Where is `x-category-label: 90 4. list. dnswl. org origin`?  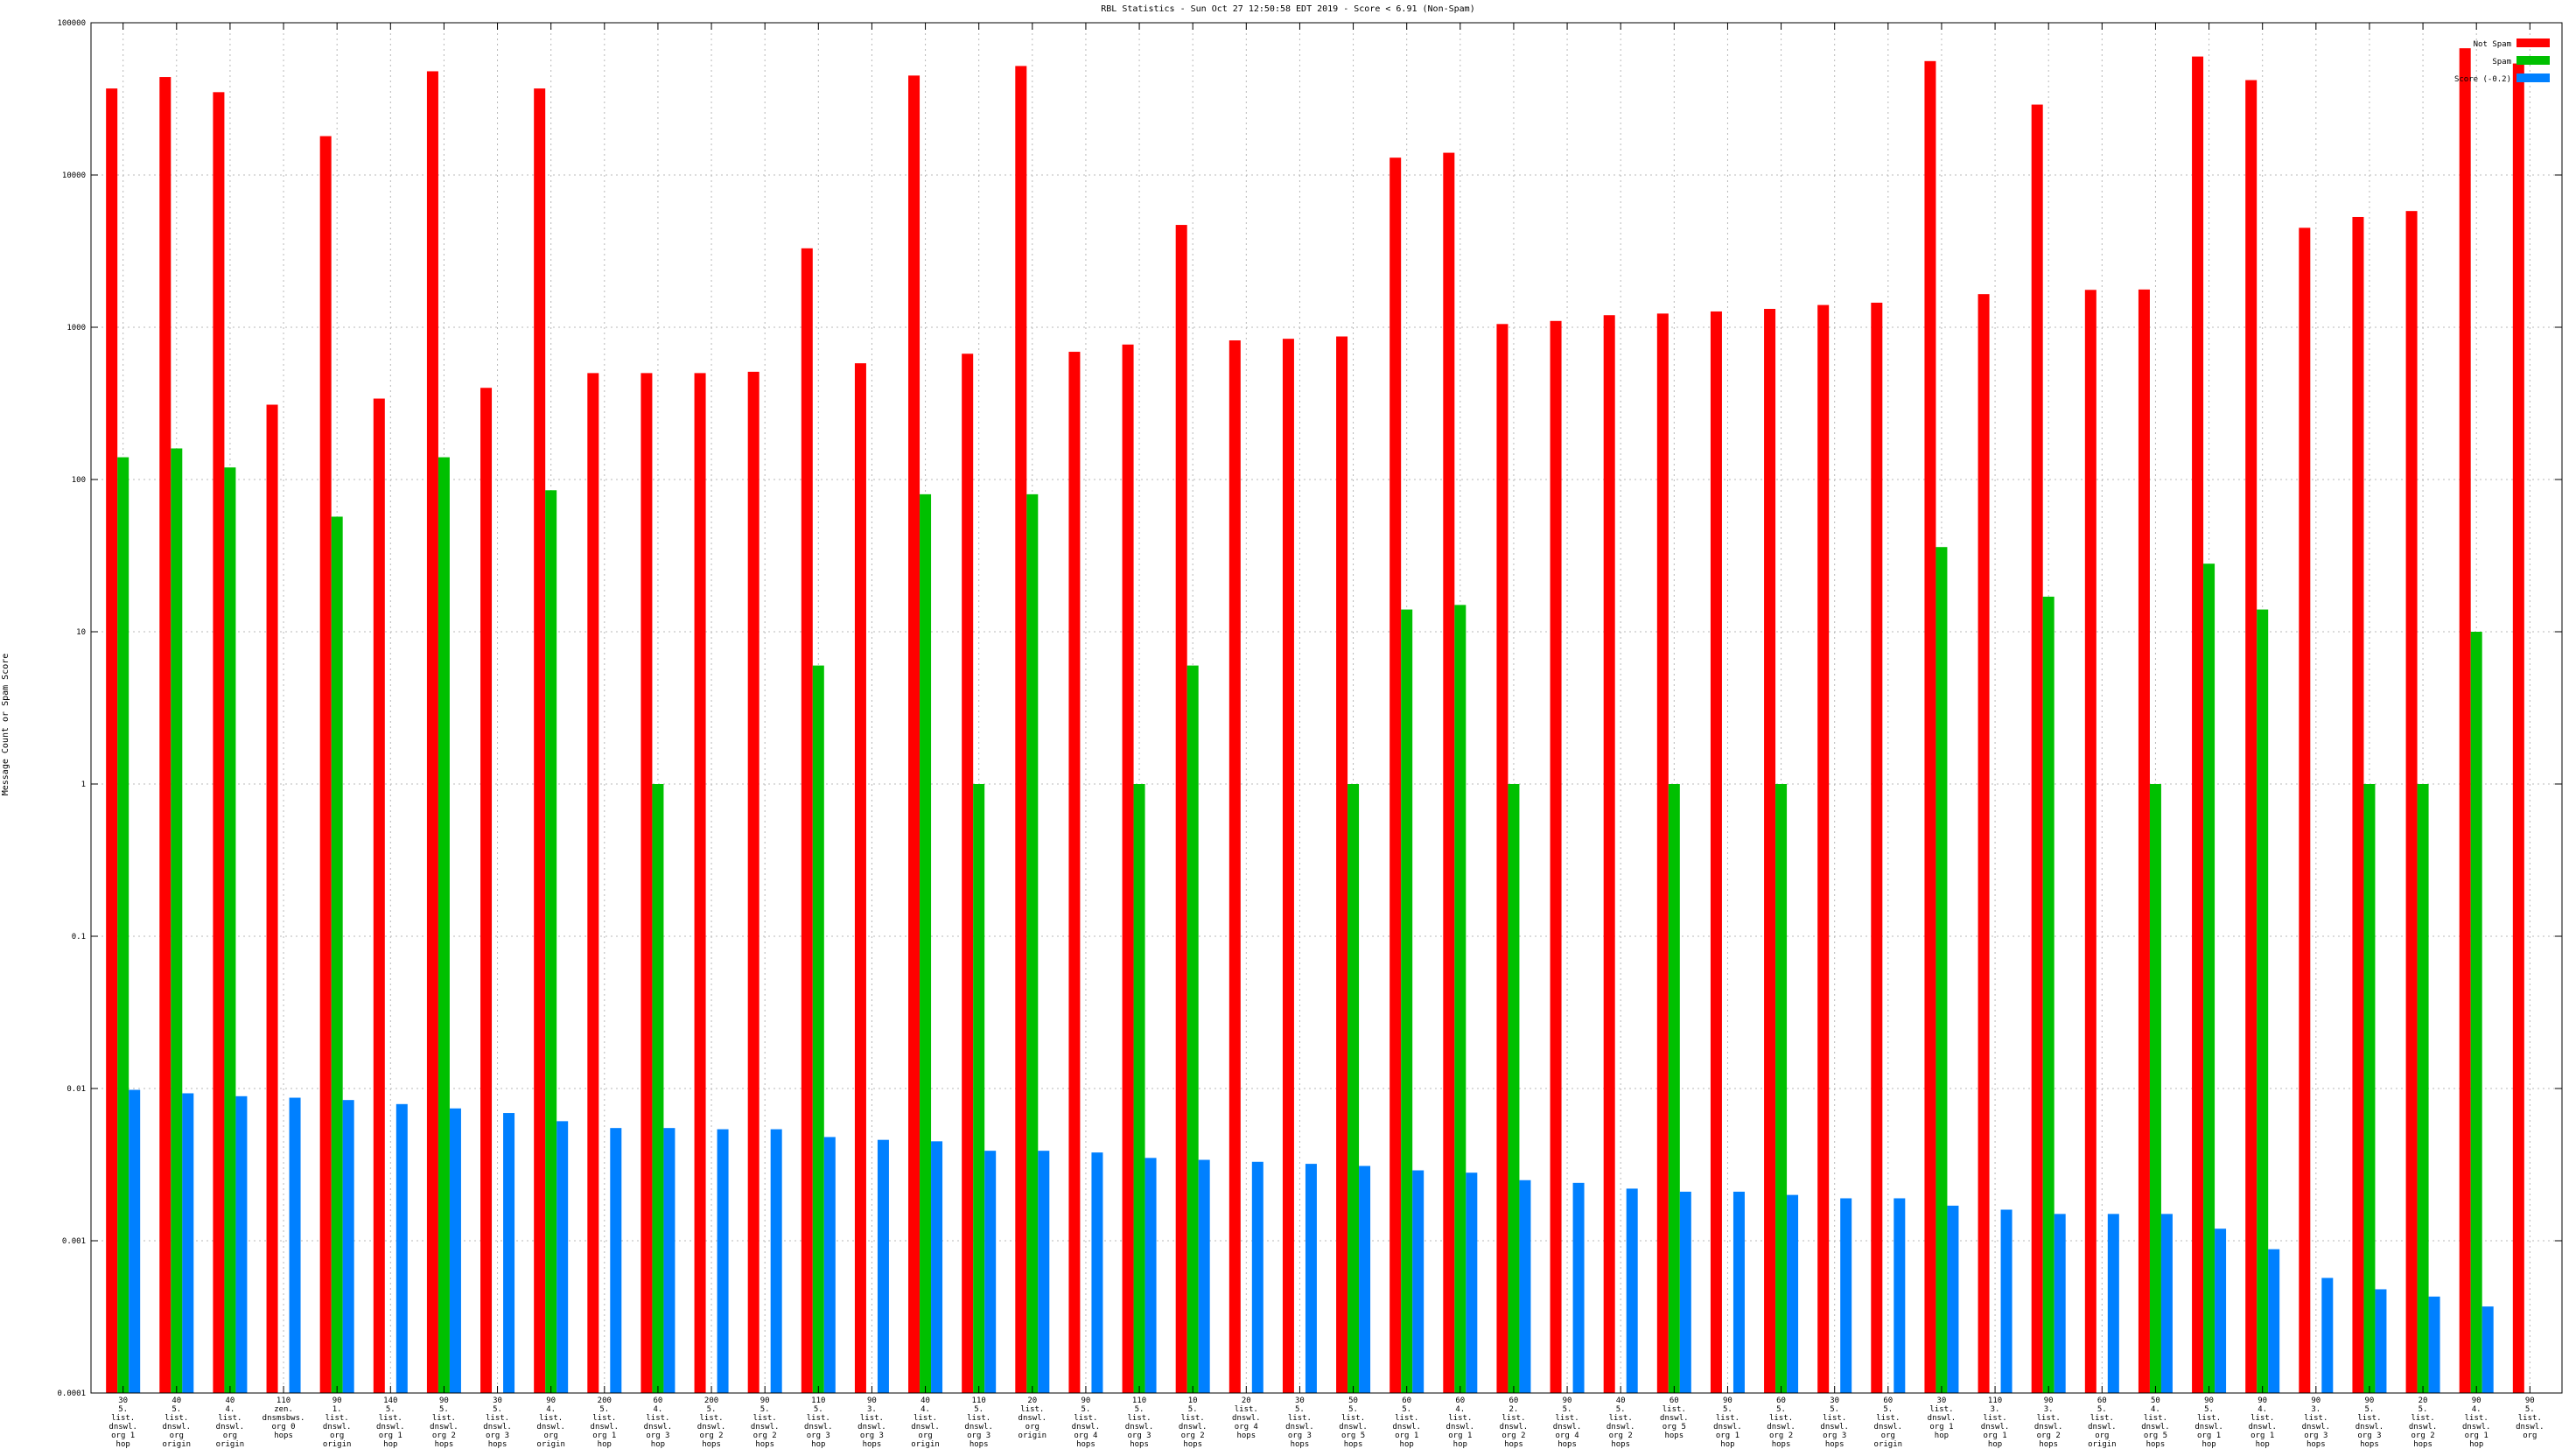
x-category-label: 90 4. list. dnswl. org origin is located at coordinates (550, 1422).